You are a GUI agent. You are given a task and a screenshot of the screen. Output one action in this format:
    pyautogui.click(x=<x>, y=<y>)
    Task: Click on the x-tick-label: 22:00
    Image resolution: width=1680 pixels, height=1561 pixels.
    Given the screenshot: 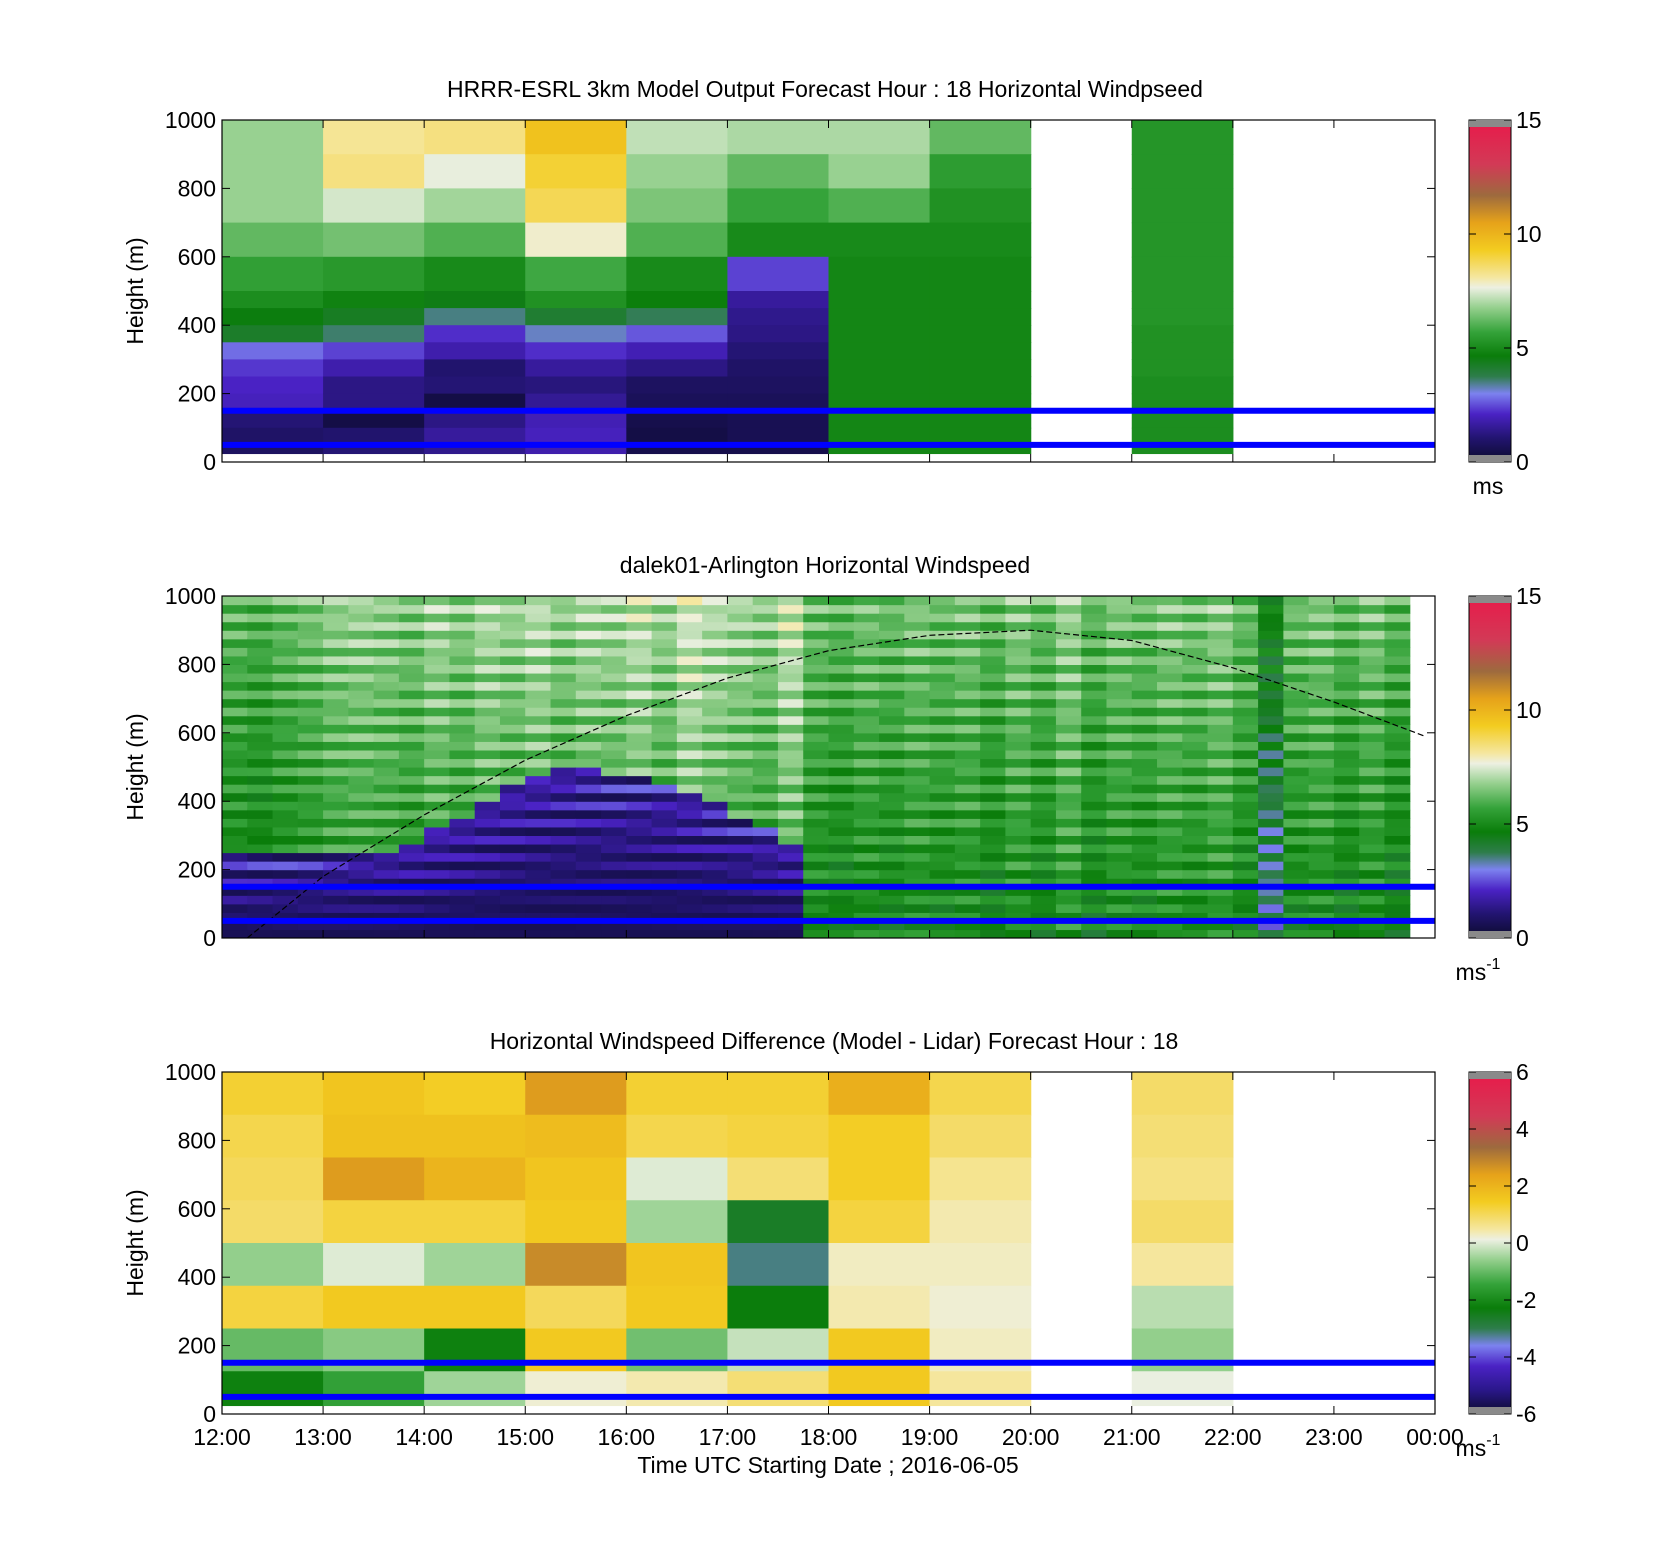 What is the action you would take?
    pyautogui.click(x=1233, y=1437)
    